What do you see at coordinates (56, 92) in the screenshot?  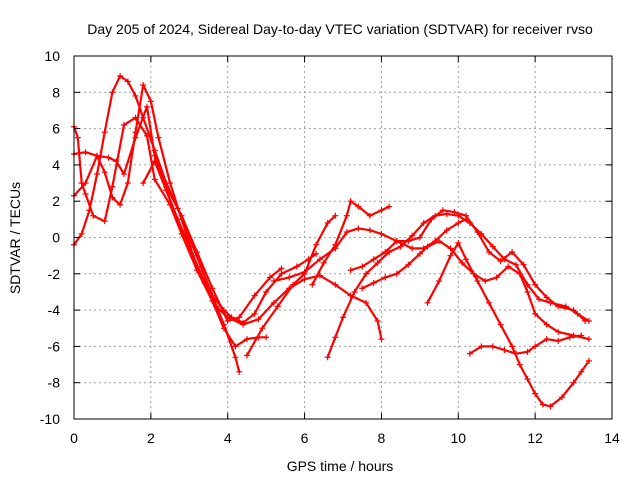 I see `y-tick-label: 8` at bounding box center [56, 92].